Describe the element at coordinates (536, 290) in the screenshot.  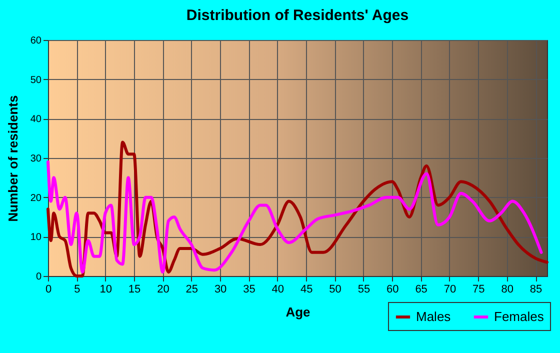
I see `x-tick-label: 85` at that location.